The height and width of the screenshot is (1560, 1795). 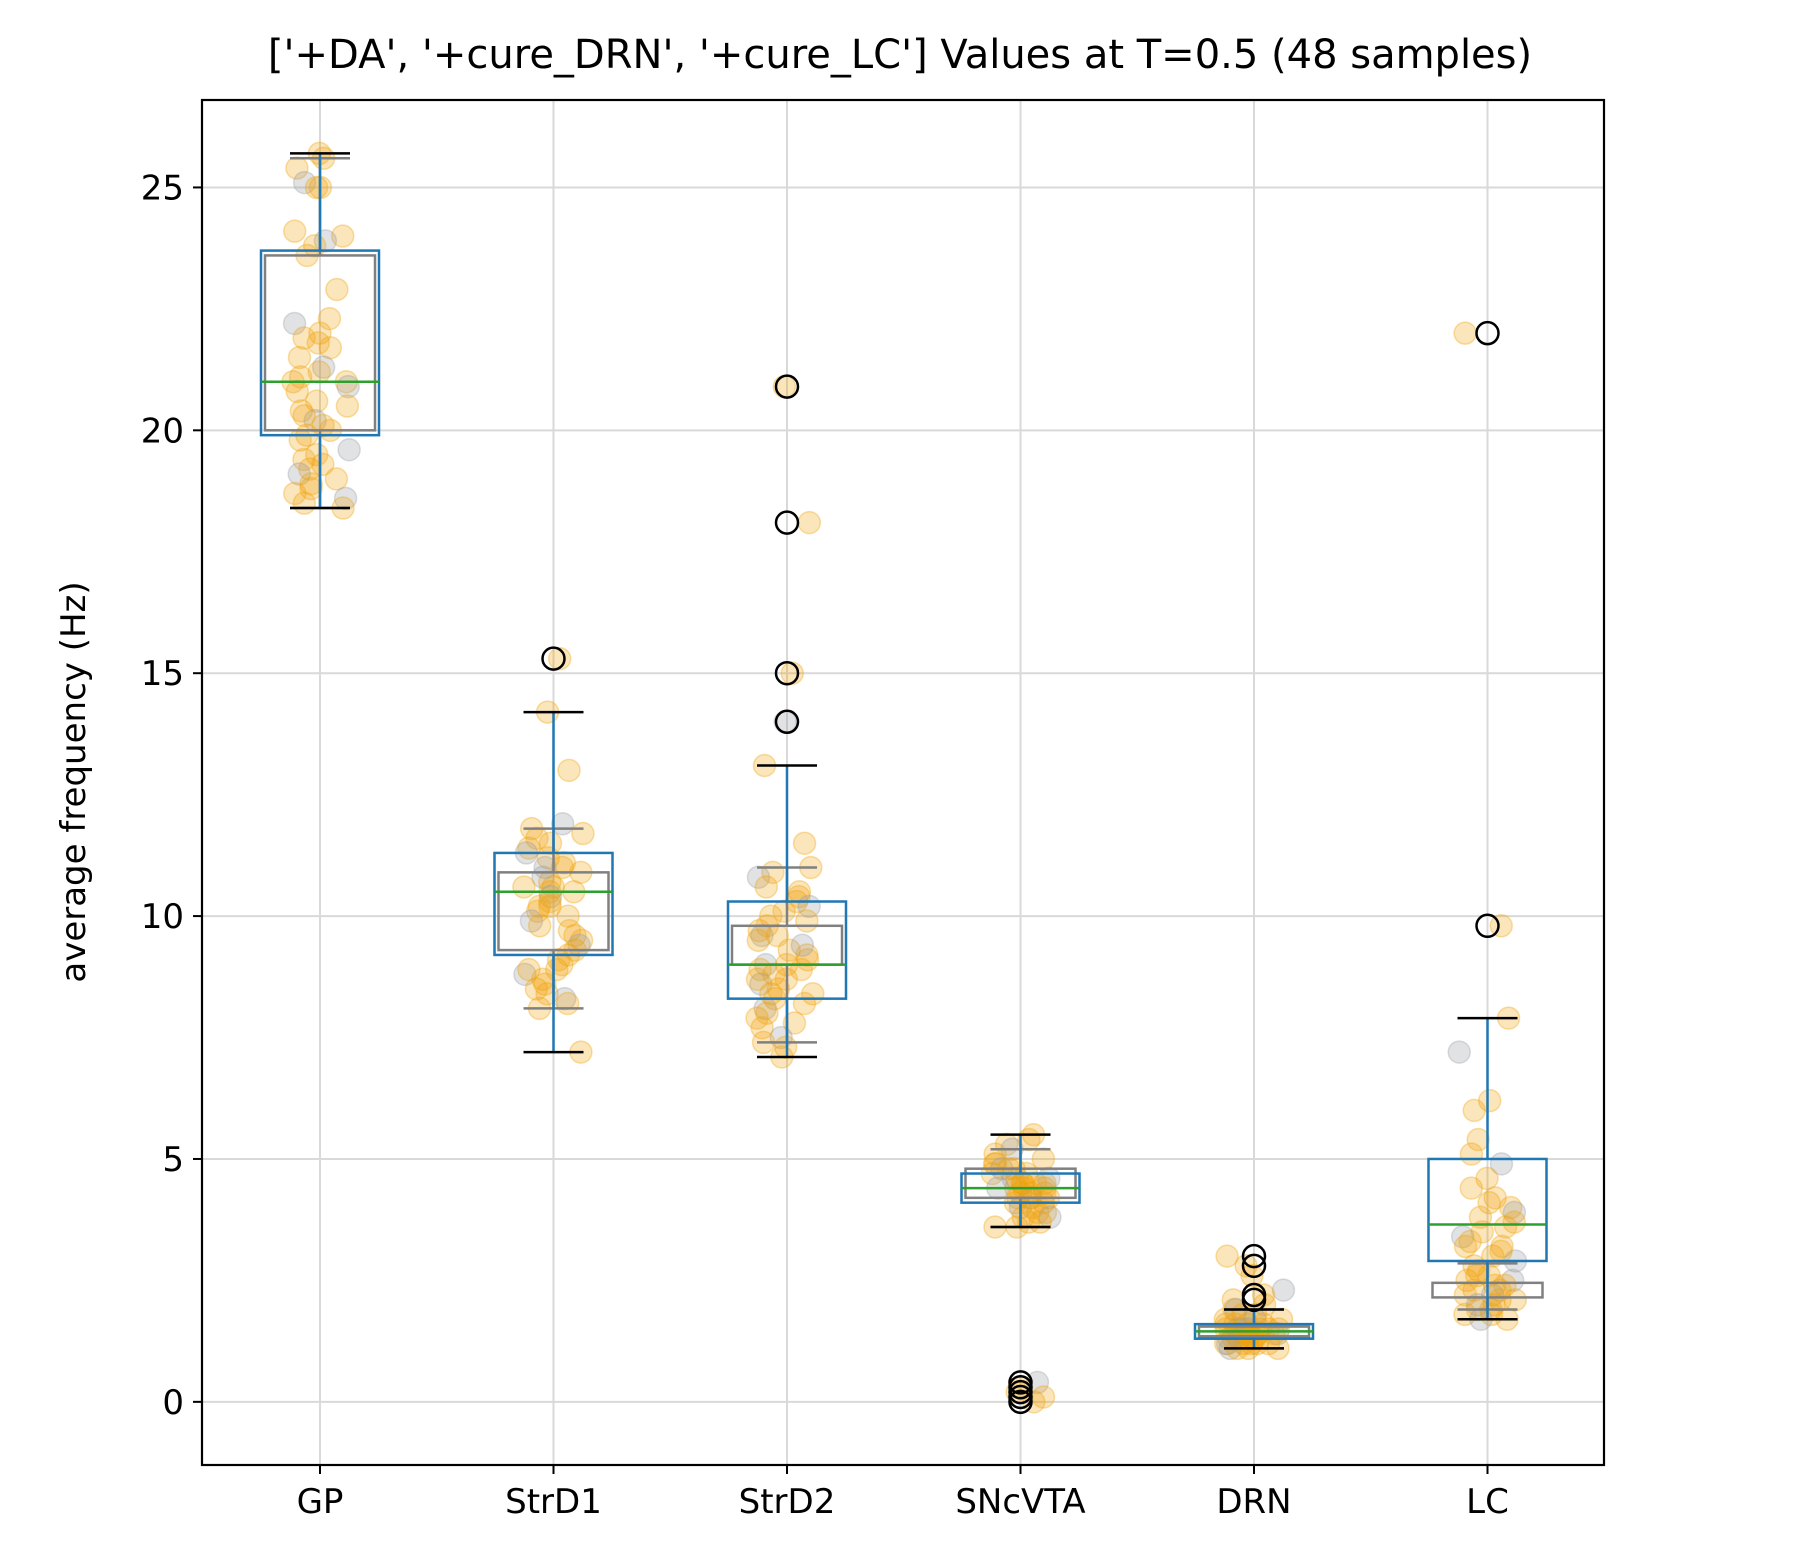 What do you see at coordinates (173, 1160) in the screenshot?
I see `y-tick-label: 5` at bounding box center [173, 1160].